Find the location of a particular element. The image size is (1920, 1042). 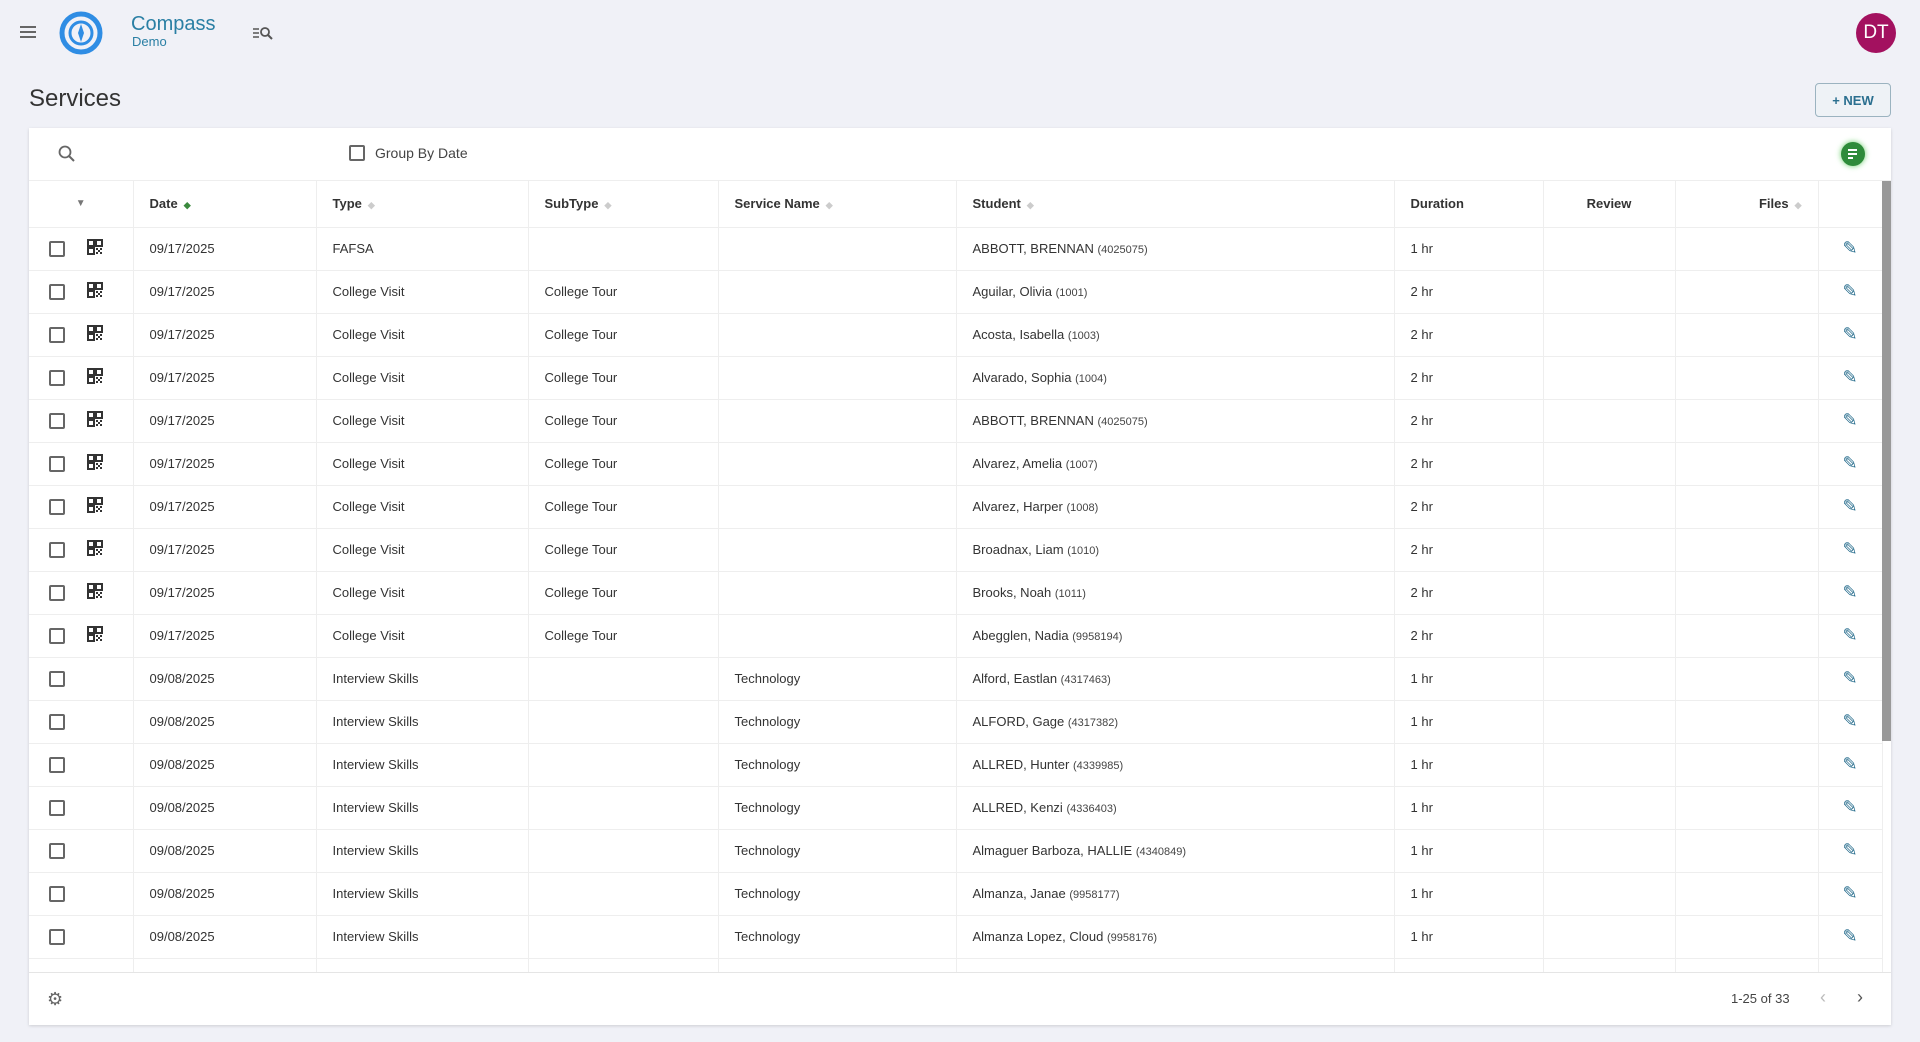

expand-all-toggle: ▼ is located at coordinates (81, 204).